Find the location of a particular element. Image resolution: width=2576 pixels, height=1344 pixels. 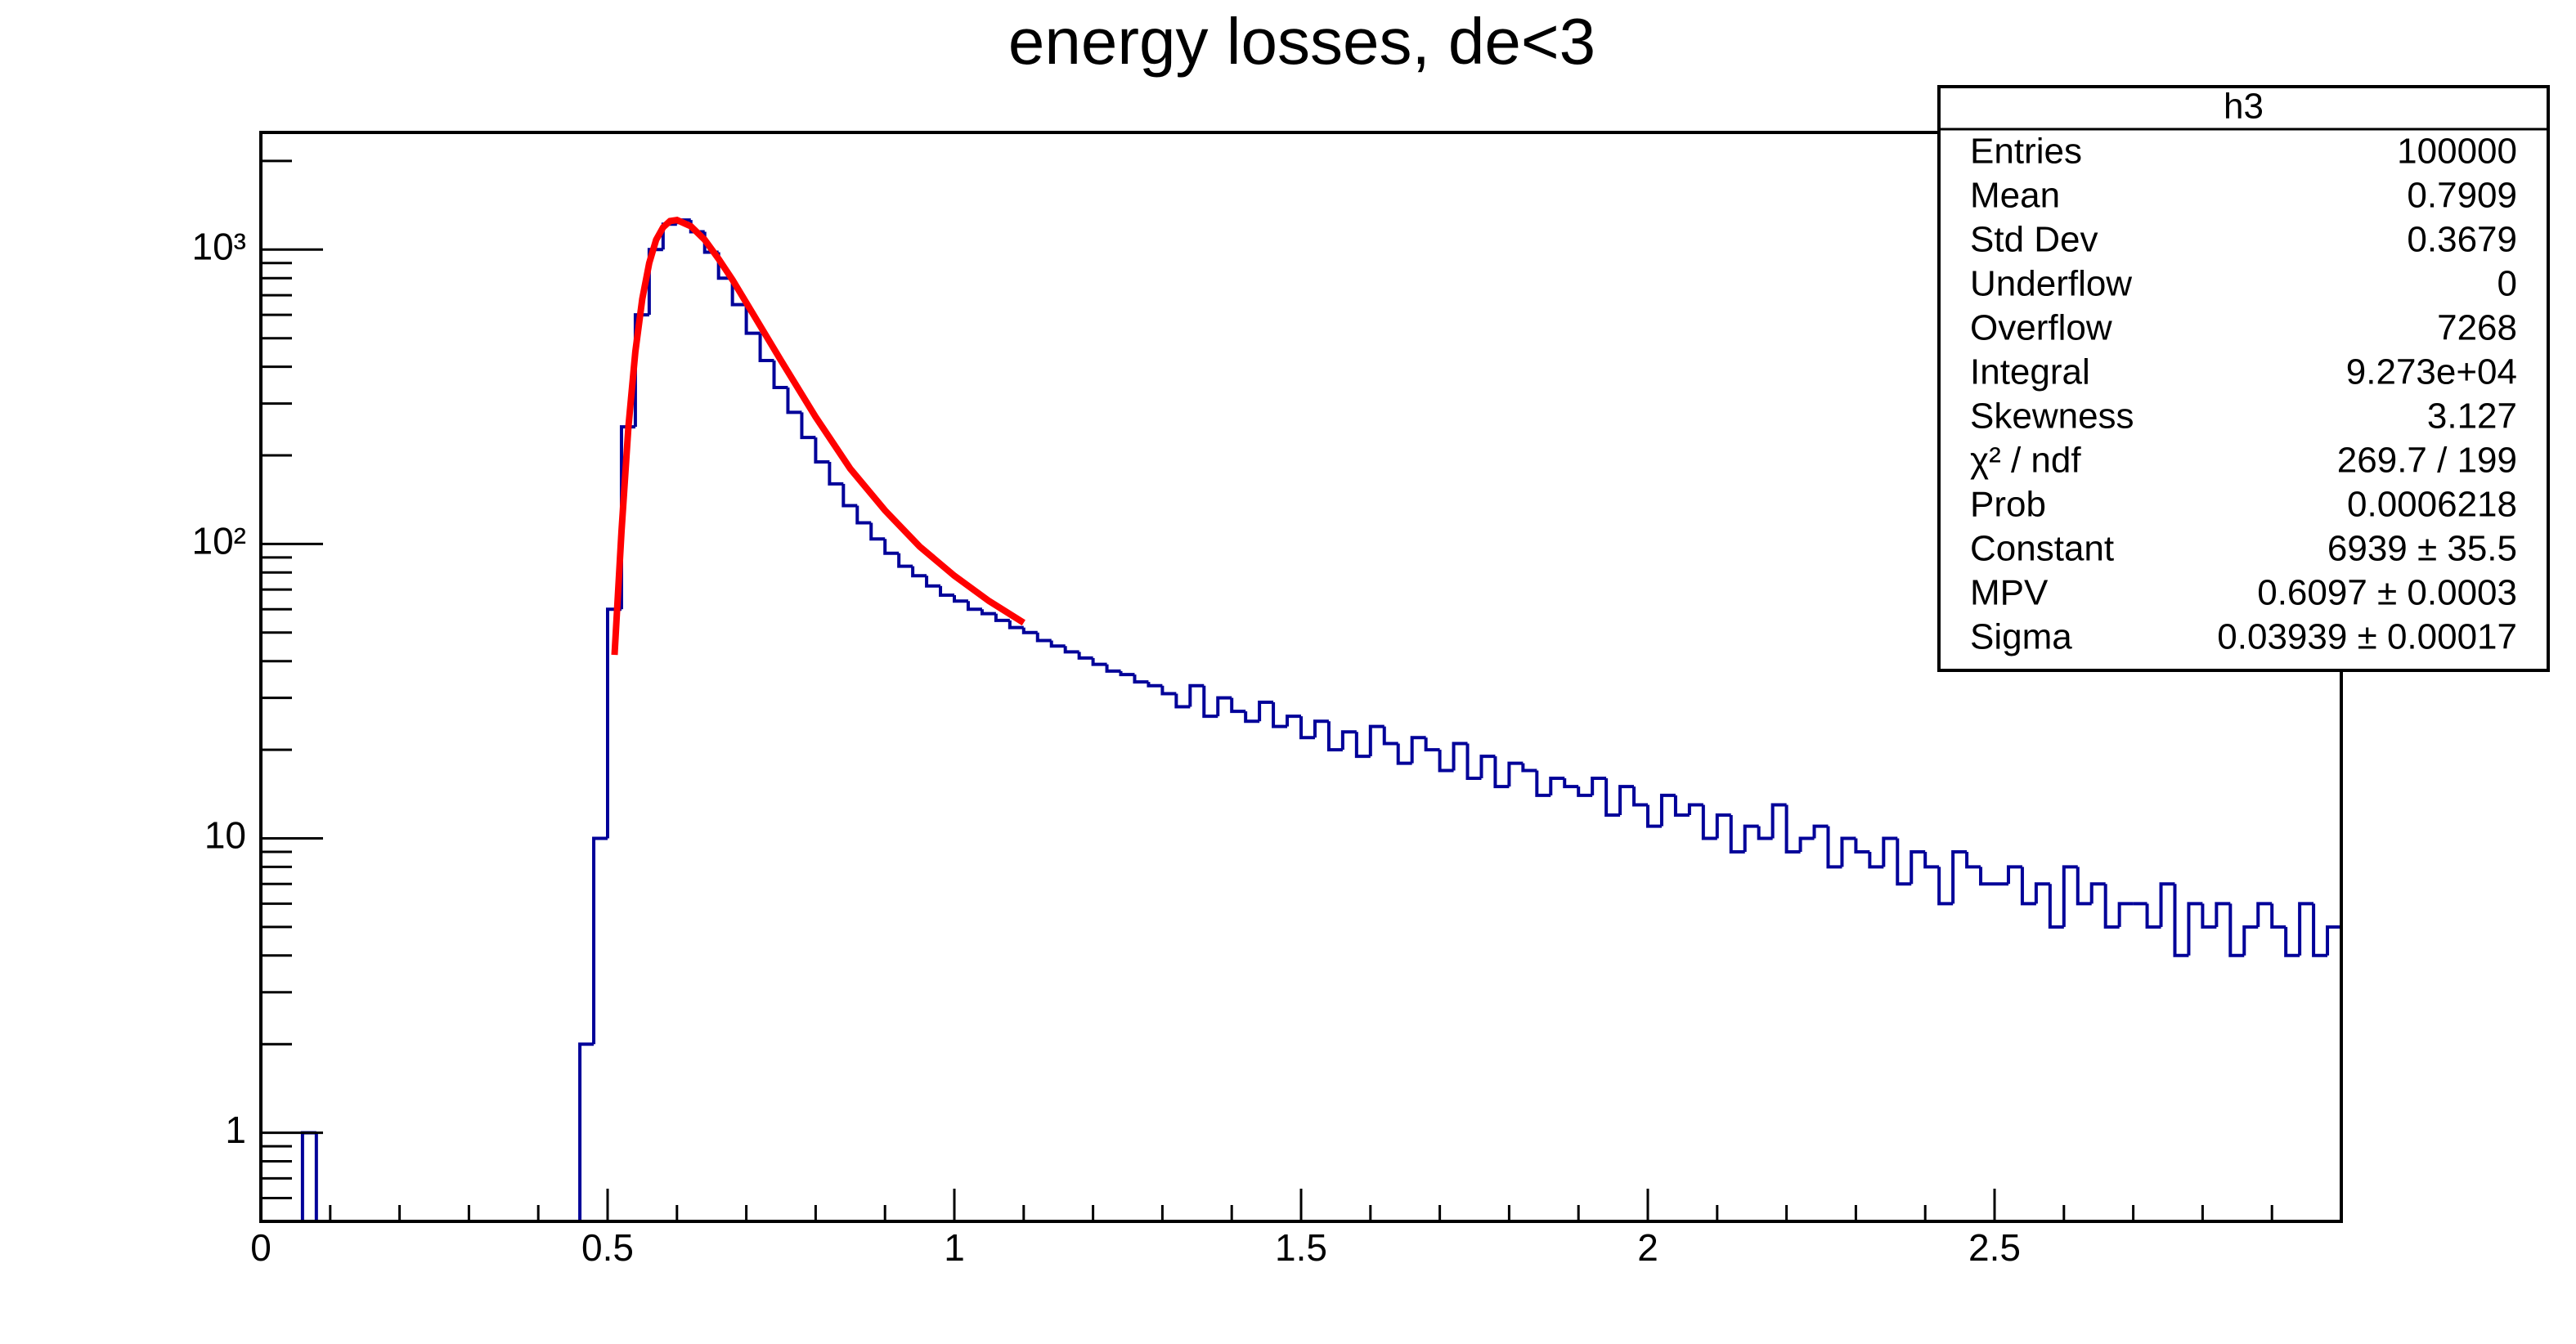

stats-value: 7268 is located at coordinates (2477, 328).